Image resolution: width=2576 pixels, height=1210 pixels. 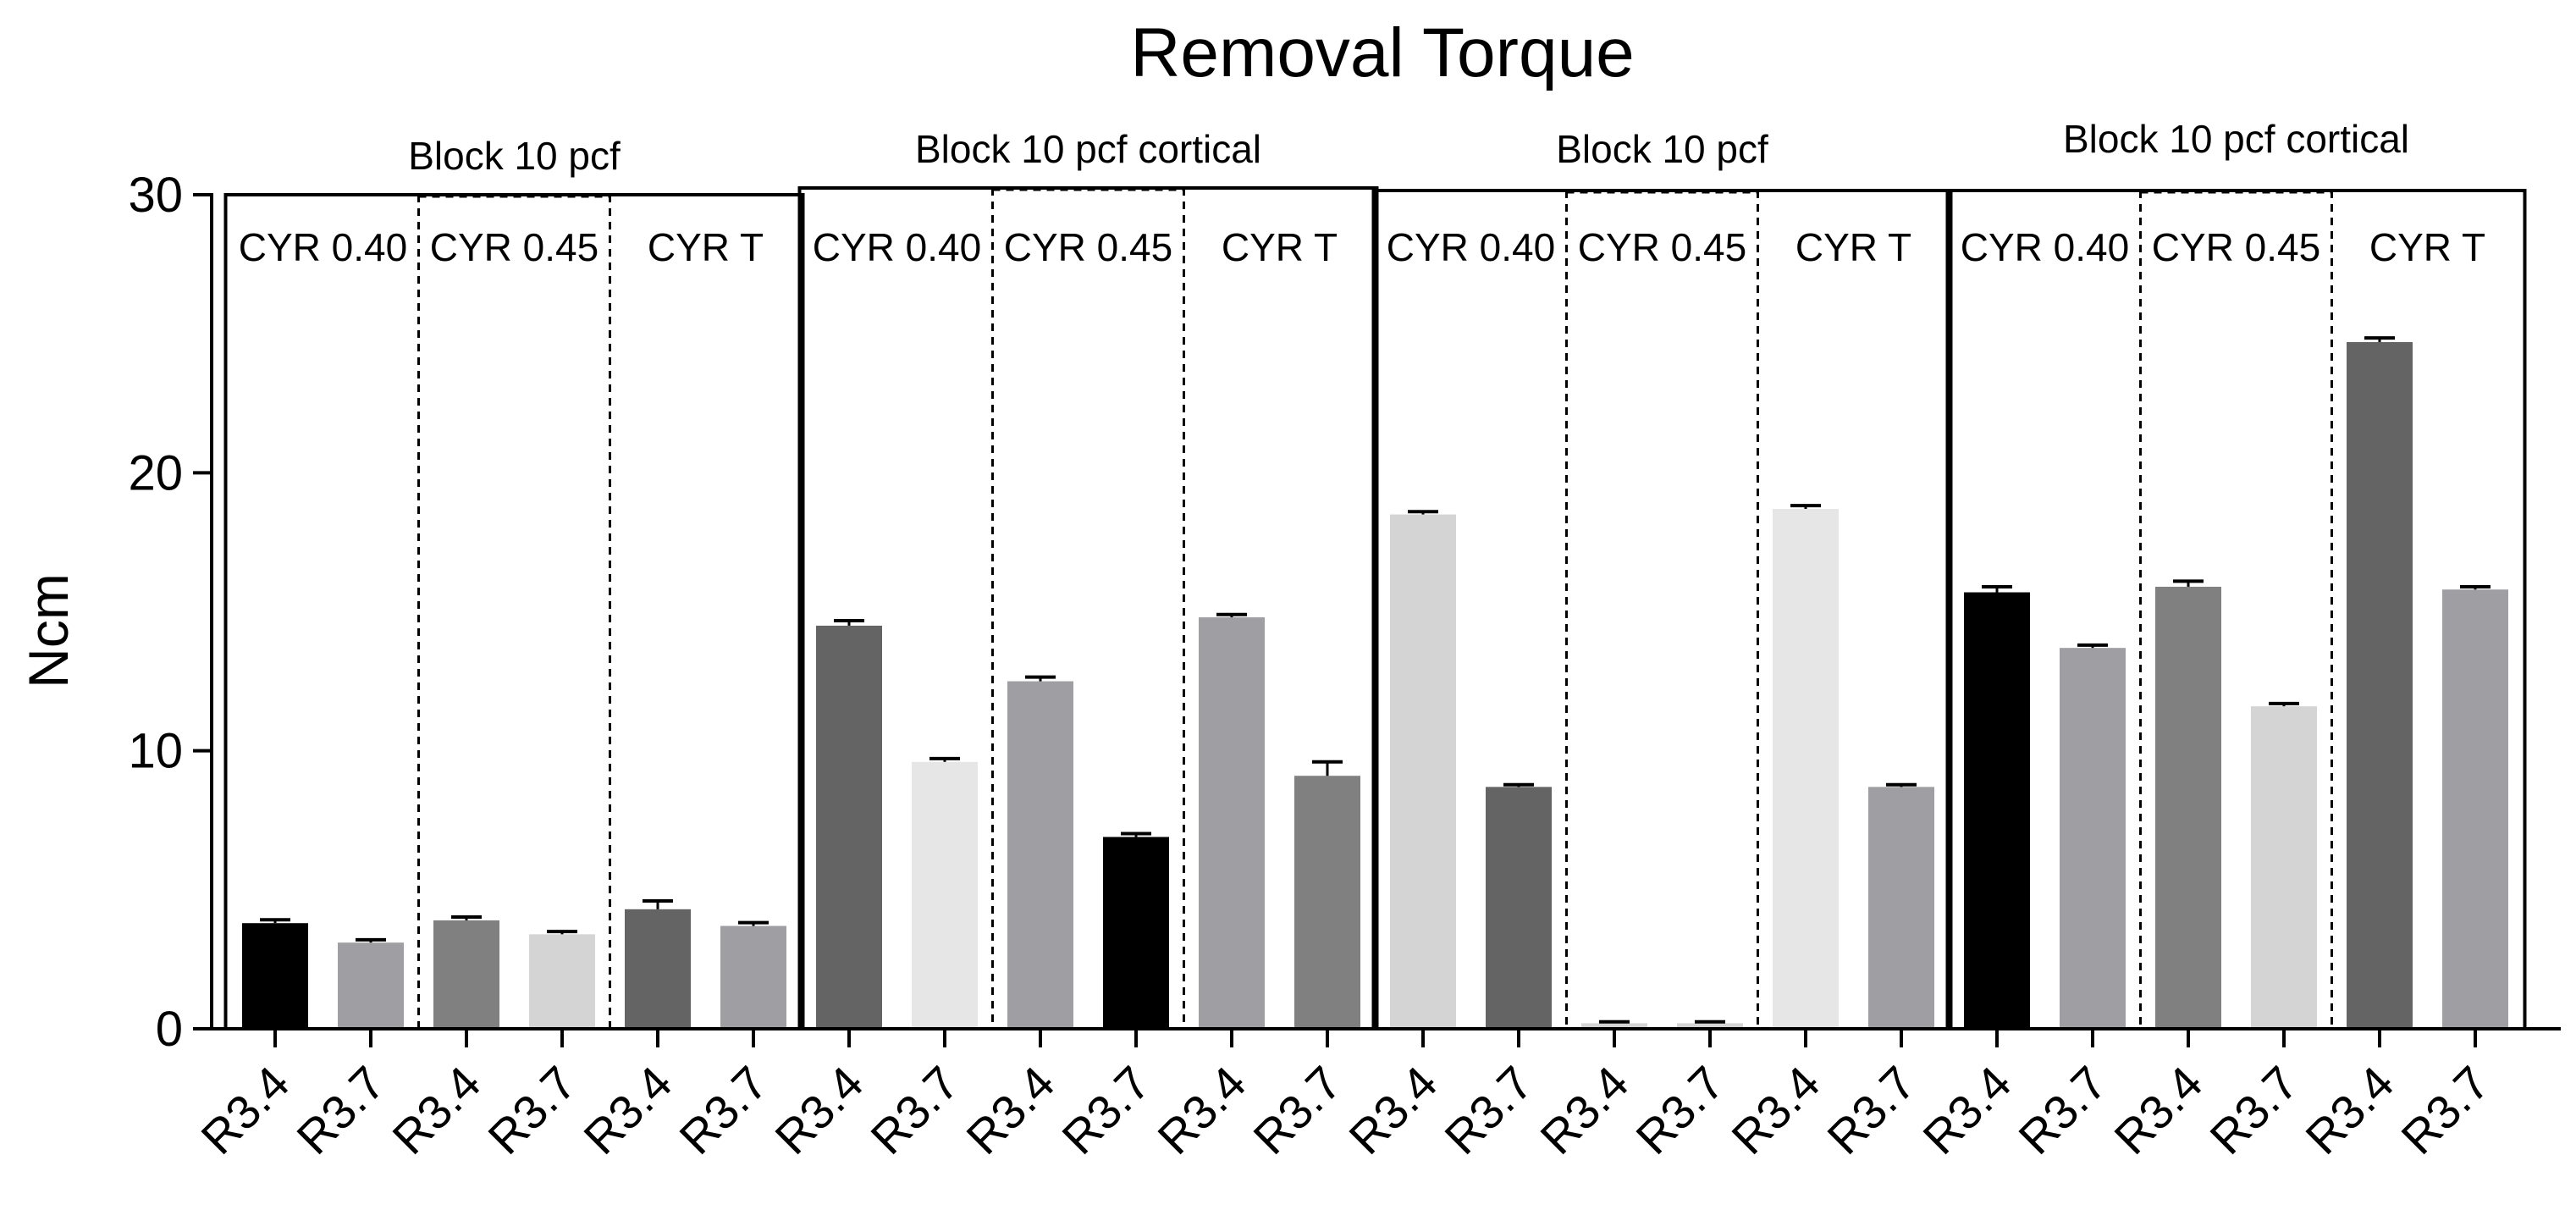 What do you see at coordinates (155, 472) in the screenshot?
I see `y-tick-label: 20` at bounding box center [155, 472].